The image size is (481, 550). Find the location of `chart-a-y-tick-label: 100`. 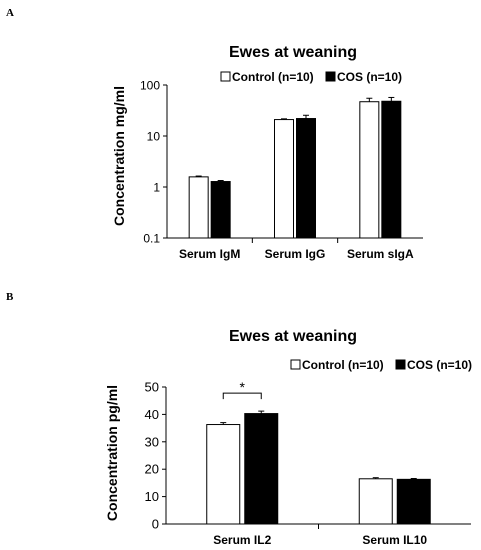

chart-a-y-tick-label: 100 is located at coordinates (150, 86).